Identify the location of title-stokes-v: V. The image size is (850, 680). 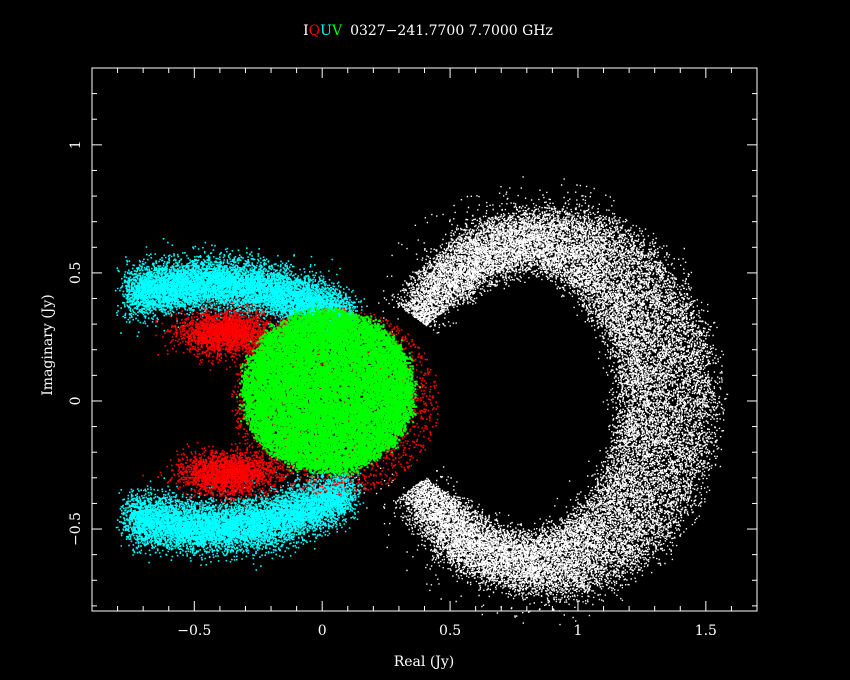
(337, 31).